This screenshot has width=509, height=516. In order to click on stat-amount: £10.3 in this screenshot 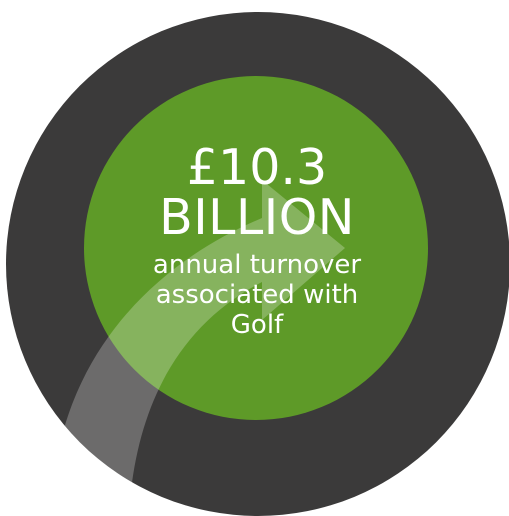, I will do `click(257, 167)`.